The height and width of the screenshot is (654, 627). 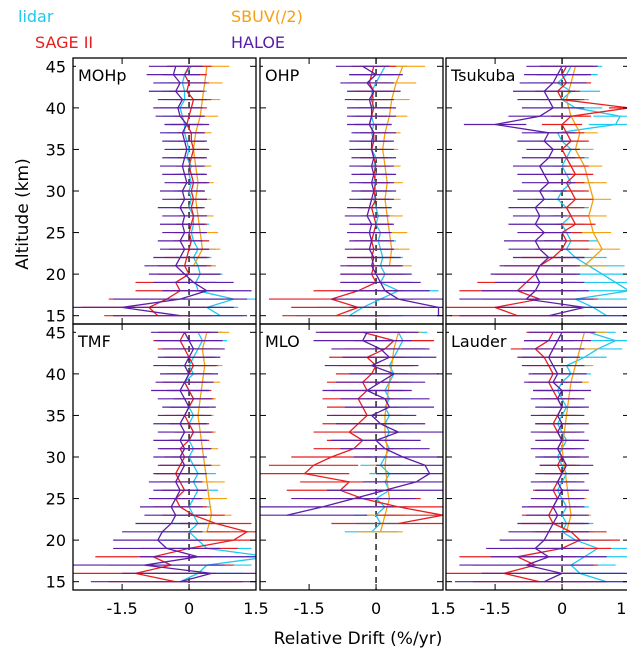 I want to click on panel-label: Tsukuba, so click(x=482, y=75).